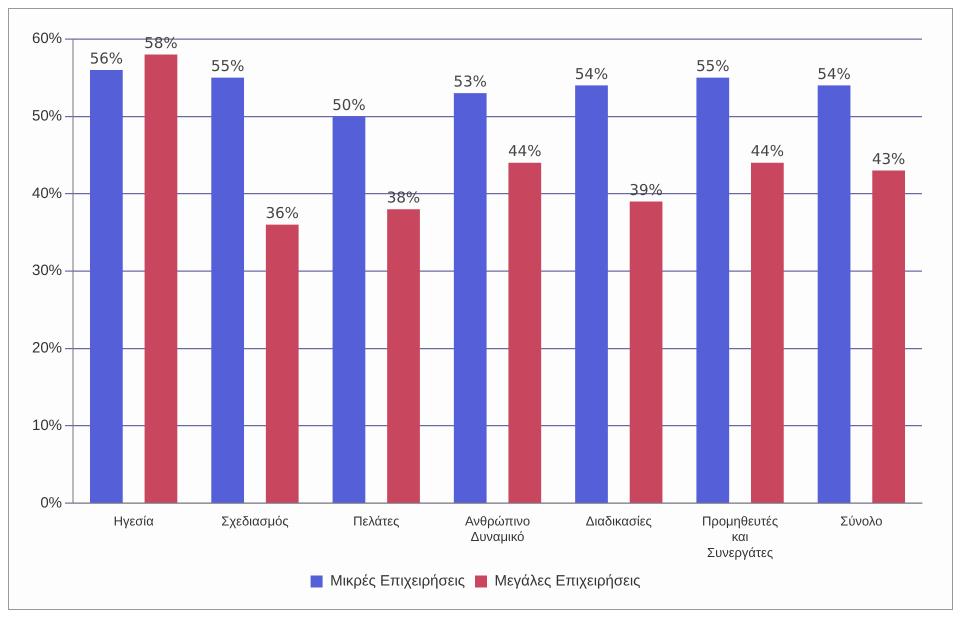 This screenshot has width=961, height=618. Describe the element at coordinates (47, 39) in the screenshot. I see `y-tick-label: 60%` at that location.